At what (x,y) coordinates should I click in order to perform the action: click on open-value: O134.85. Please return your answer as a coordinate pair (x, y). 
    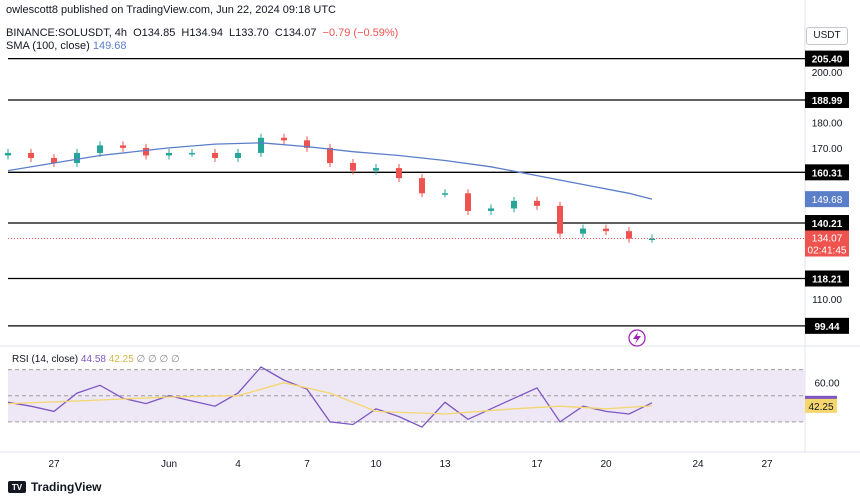
    Looking at the image, I should click on (154, 33).